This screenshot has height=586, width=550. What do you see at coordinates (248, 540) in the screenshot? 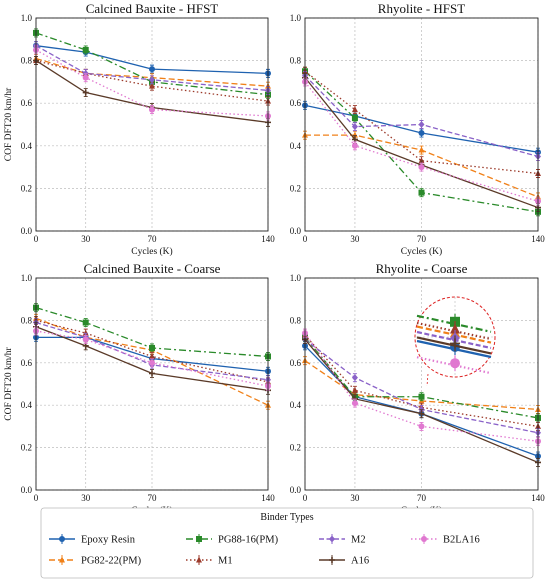
I see `legend-label: PG88-16(PM)` at bounding box center [248, 540].